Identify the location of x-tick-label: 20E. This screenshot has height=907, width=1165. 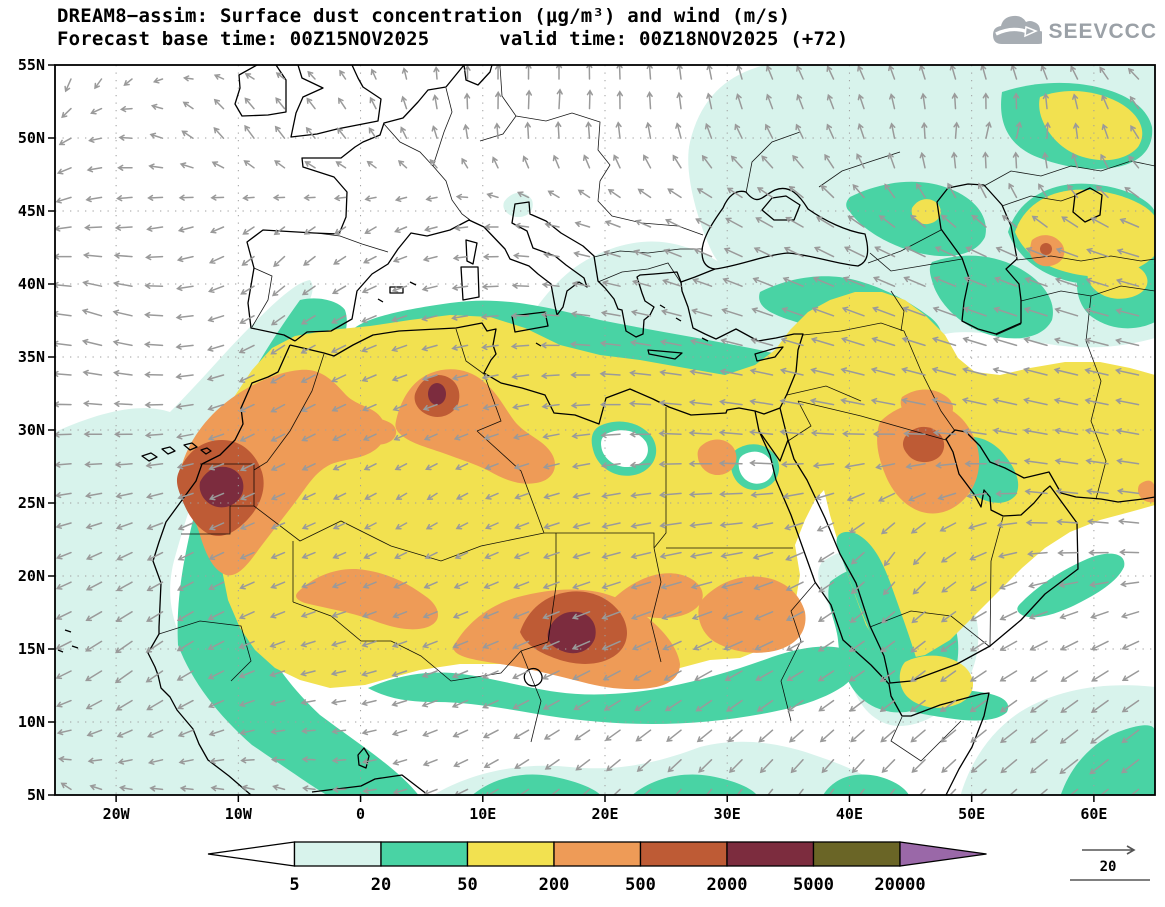
(604, 814).